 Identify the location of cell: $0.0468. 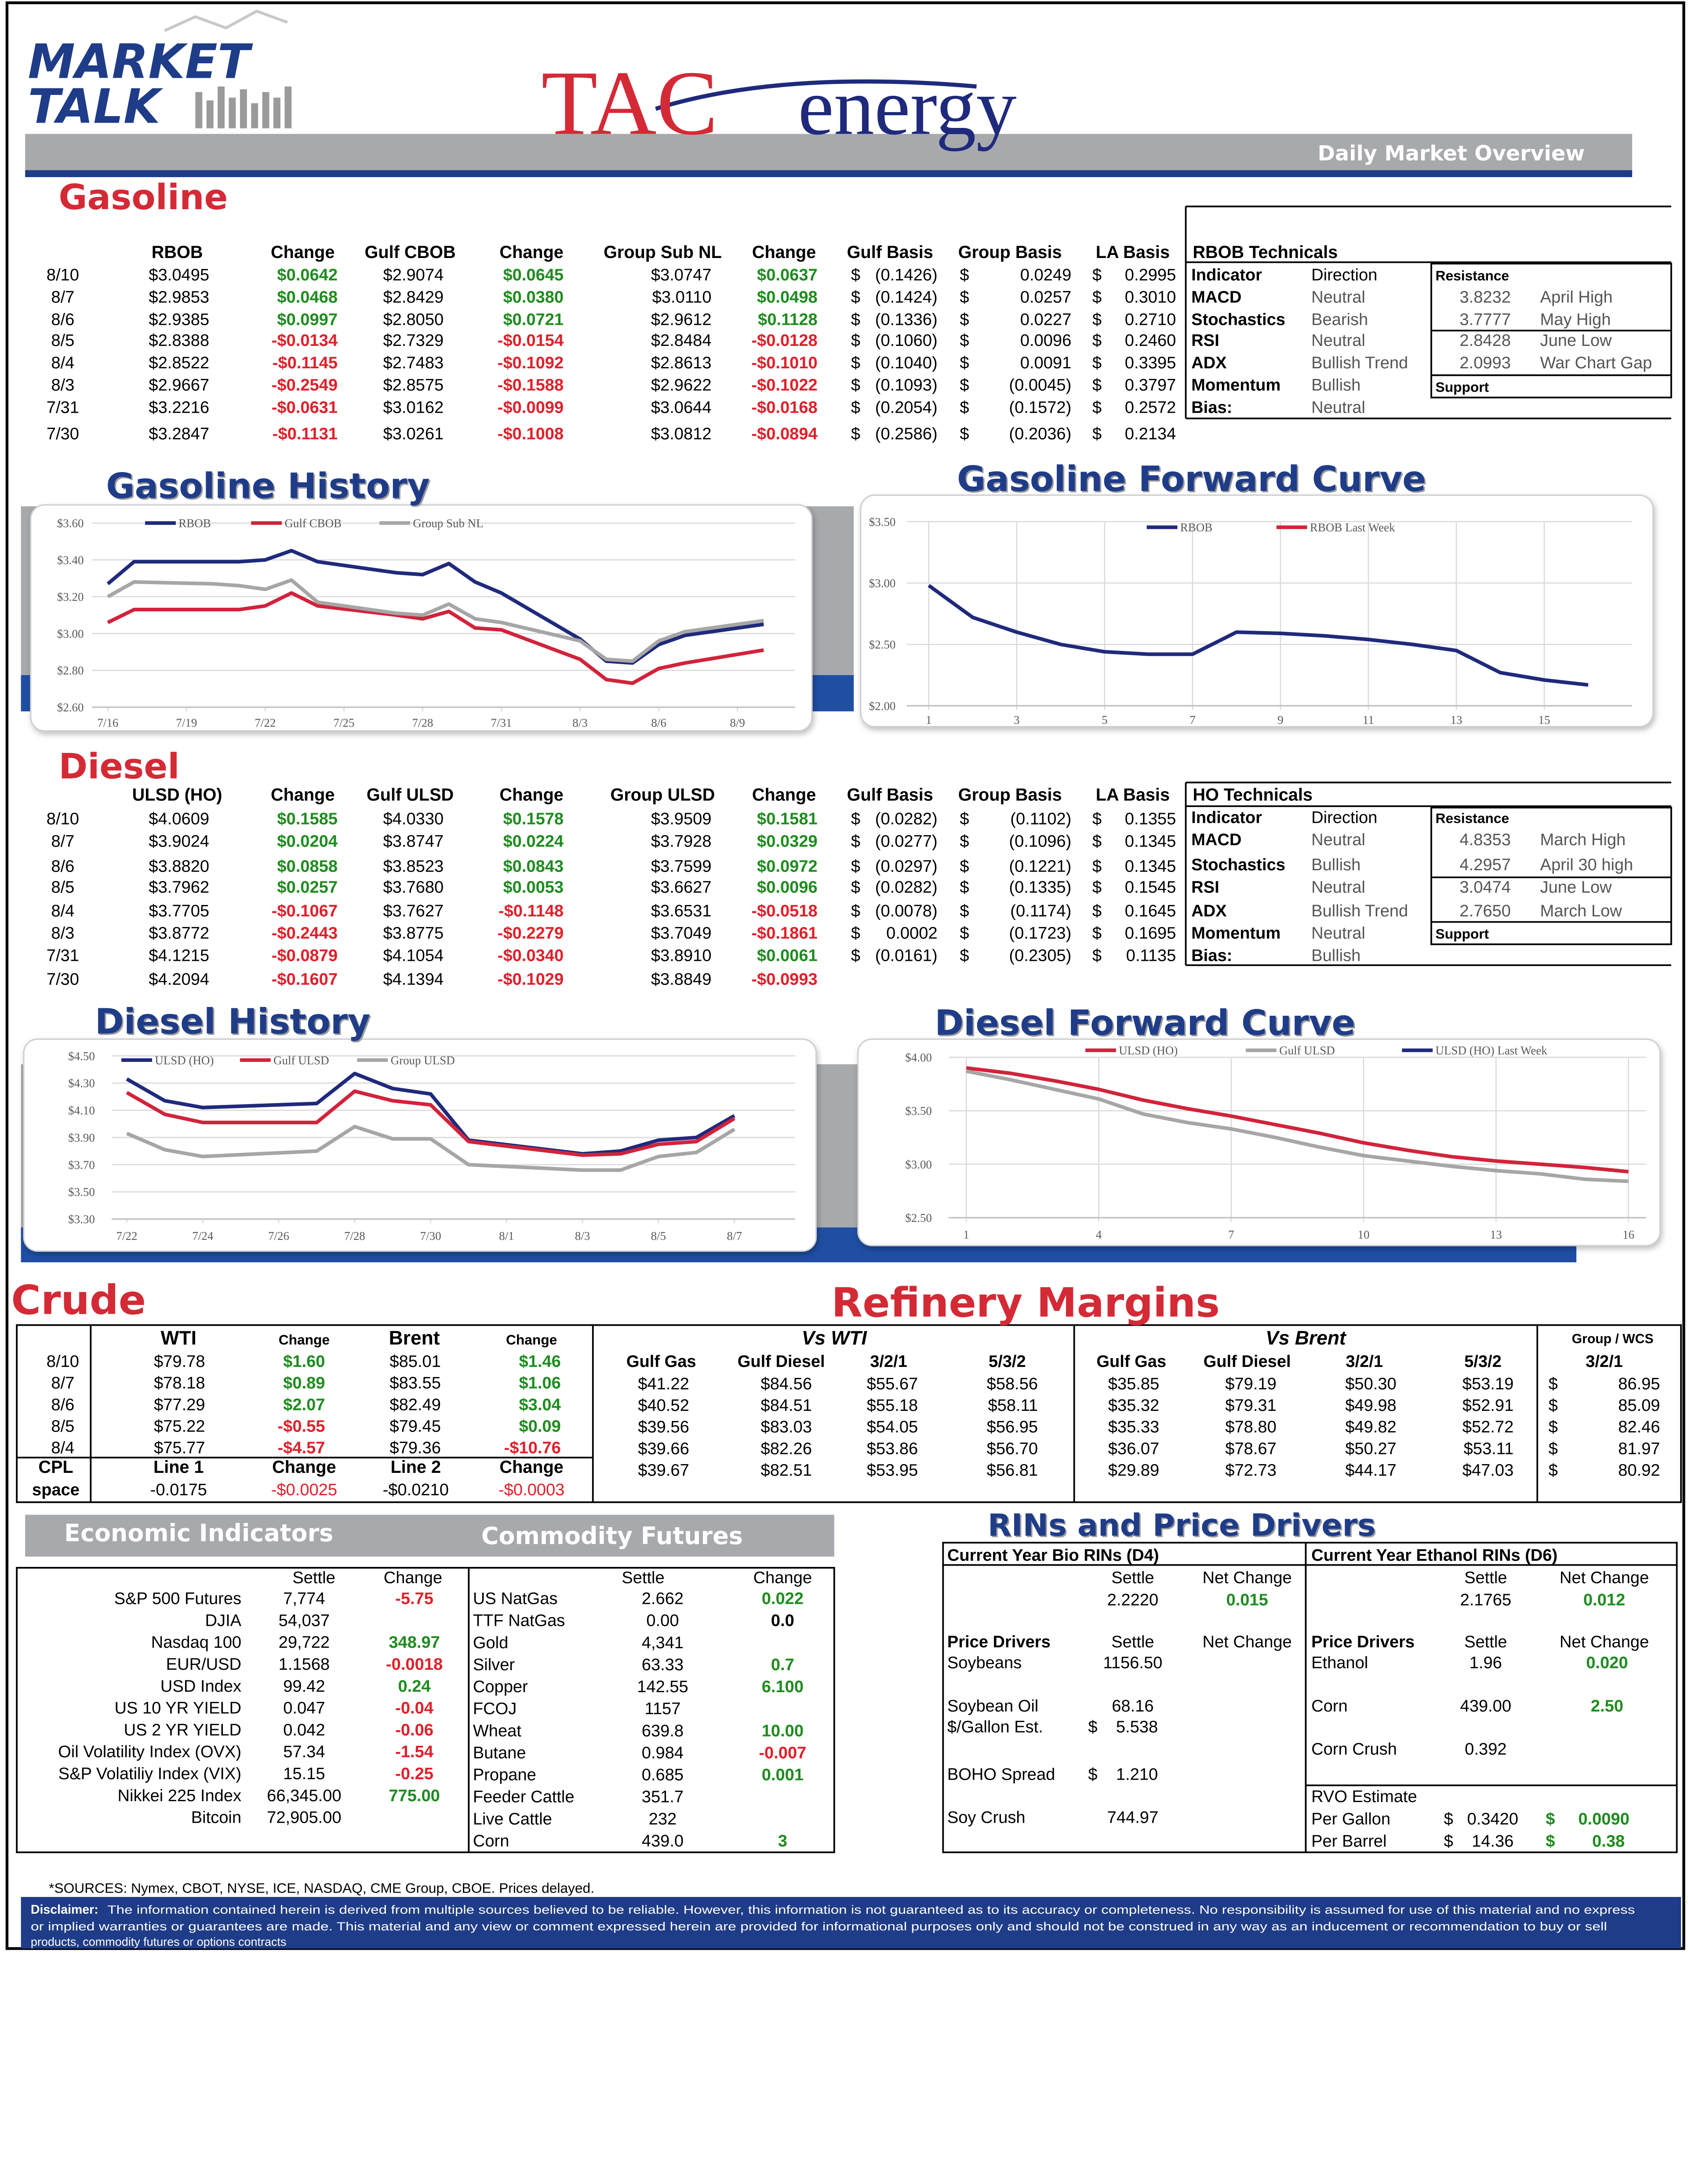
(307, 297).